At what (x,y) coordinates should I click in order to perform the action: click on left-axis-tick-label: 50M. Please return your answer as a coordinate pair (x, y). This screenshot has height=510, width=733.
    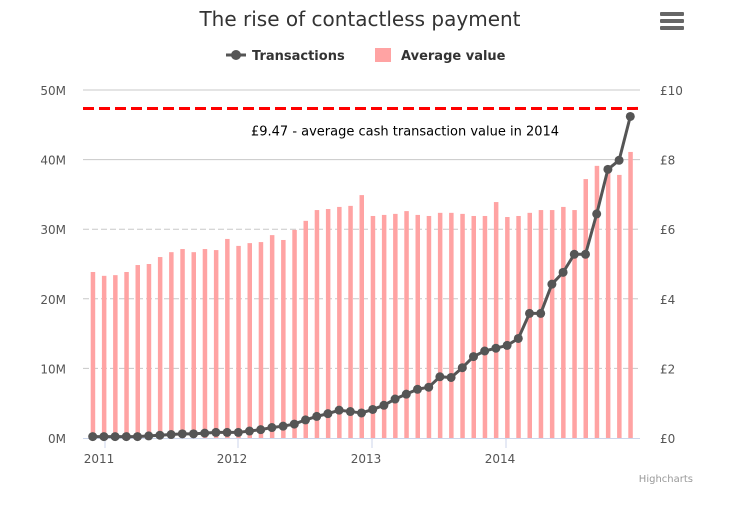
    Looking at the image, I should click on (53, 91).